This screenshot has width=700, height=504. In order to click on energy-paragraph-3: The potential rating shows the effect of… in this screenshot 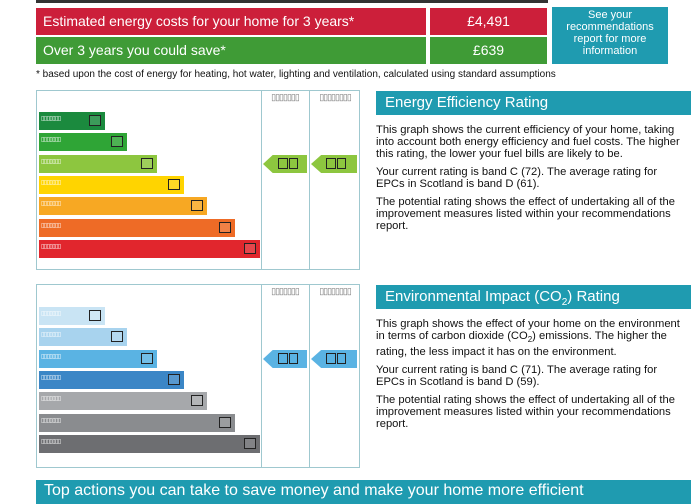, I will do `click(525, 214)`.